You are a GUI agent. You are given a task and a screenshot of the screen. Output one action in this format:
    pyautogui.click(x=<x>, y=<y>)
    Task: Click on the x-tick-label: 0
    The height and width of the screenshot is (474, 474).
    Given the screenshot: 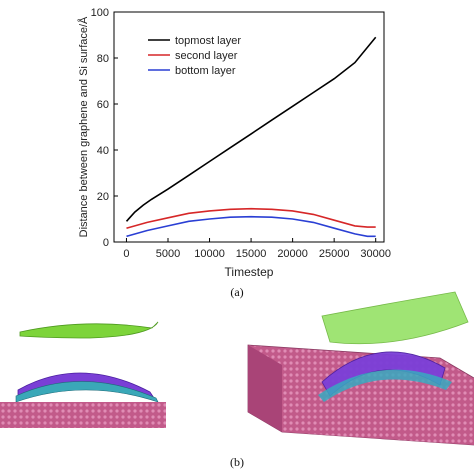 What is the action you would take?
    pyautogui.click(x=126, y=254)
    